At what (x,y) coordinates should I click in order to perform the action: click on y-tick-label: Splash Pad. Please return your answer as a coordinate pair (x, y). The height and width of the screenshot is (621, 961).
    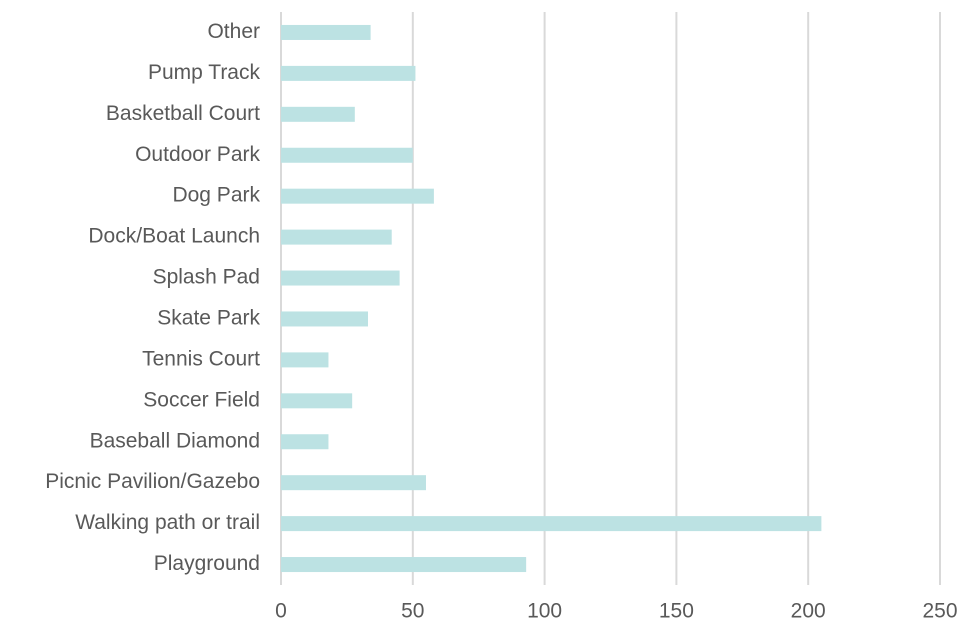
    Looking at the image, I should click on (206, 277).